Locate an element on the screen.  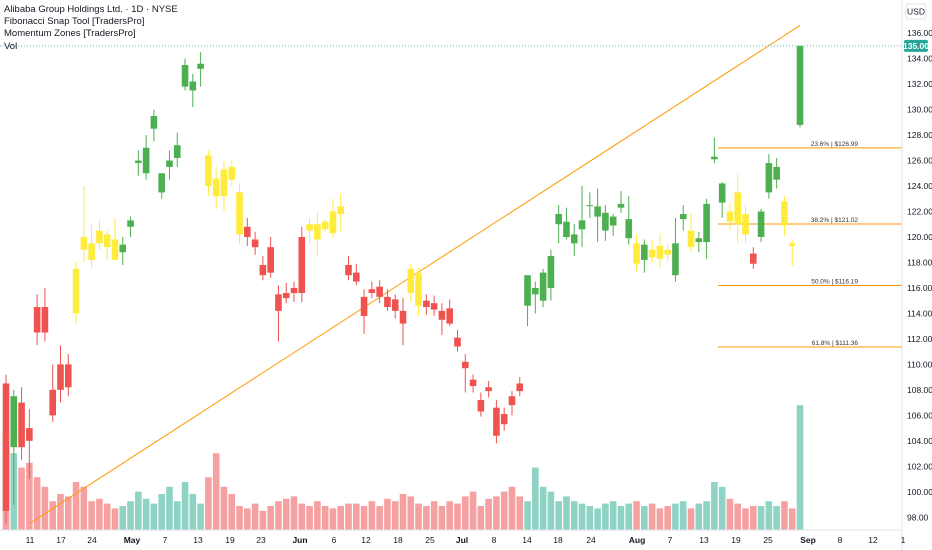
time-tick-label: Aug is located at coordinates (637, 540).